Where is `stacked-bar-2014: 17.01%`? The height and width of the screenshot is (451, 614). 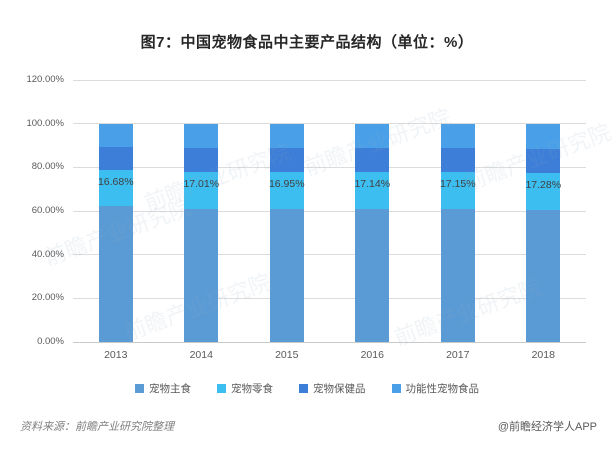 stacked-bar-2014: 17.01% is located at coordinates (201, 232).